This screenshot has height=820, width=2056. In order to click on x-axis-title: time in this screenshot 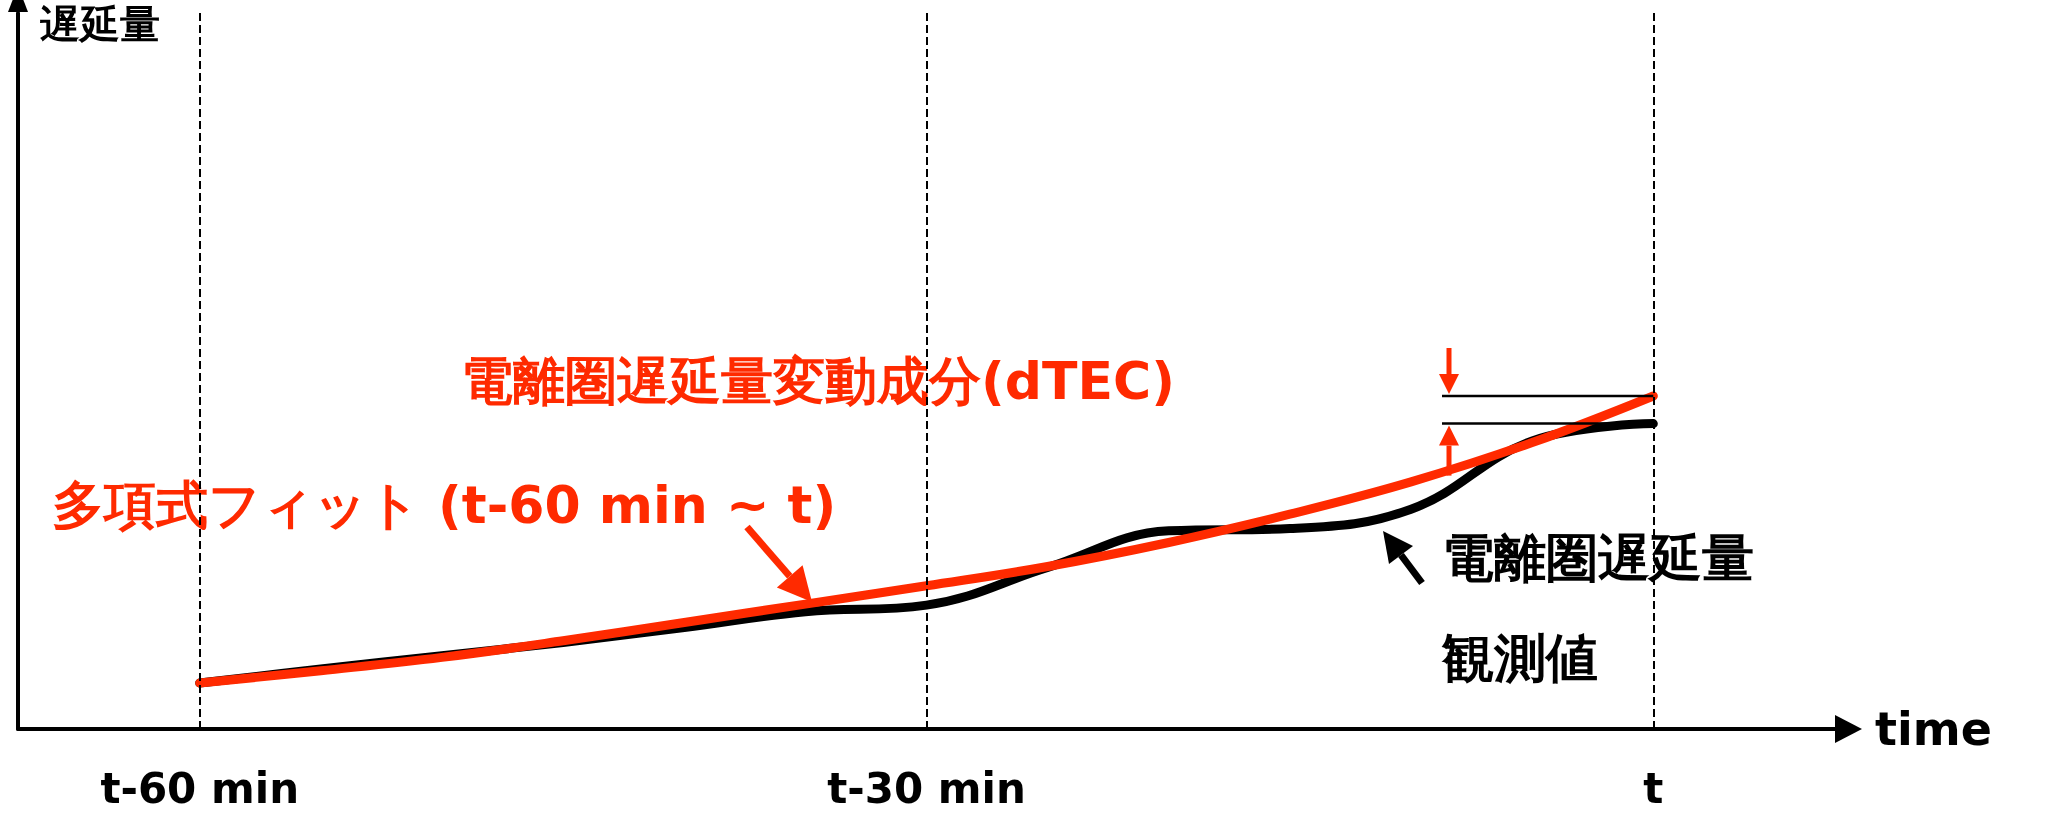, I will do `click(1933, 729)`.